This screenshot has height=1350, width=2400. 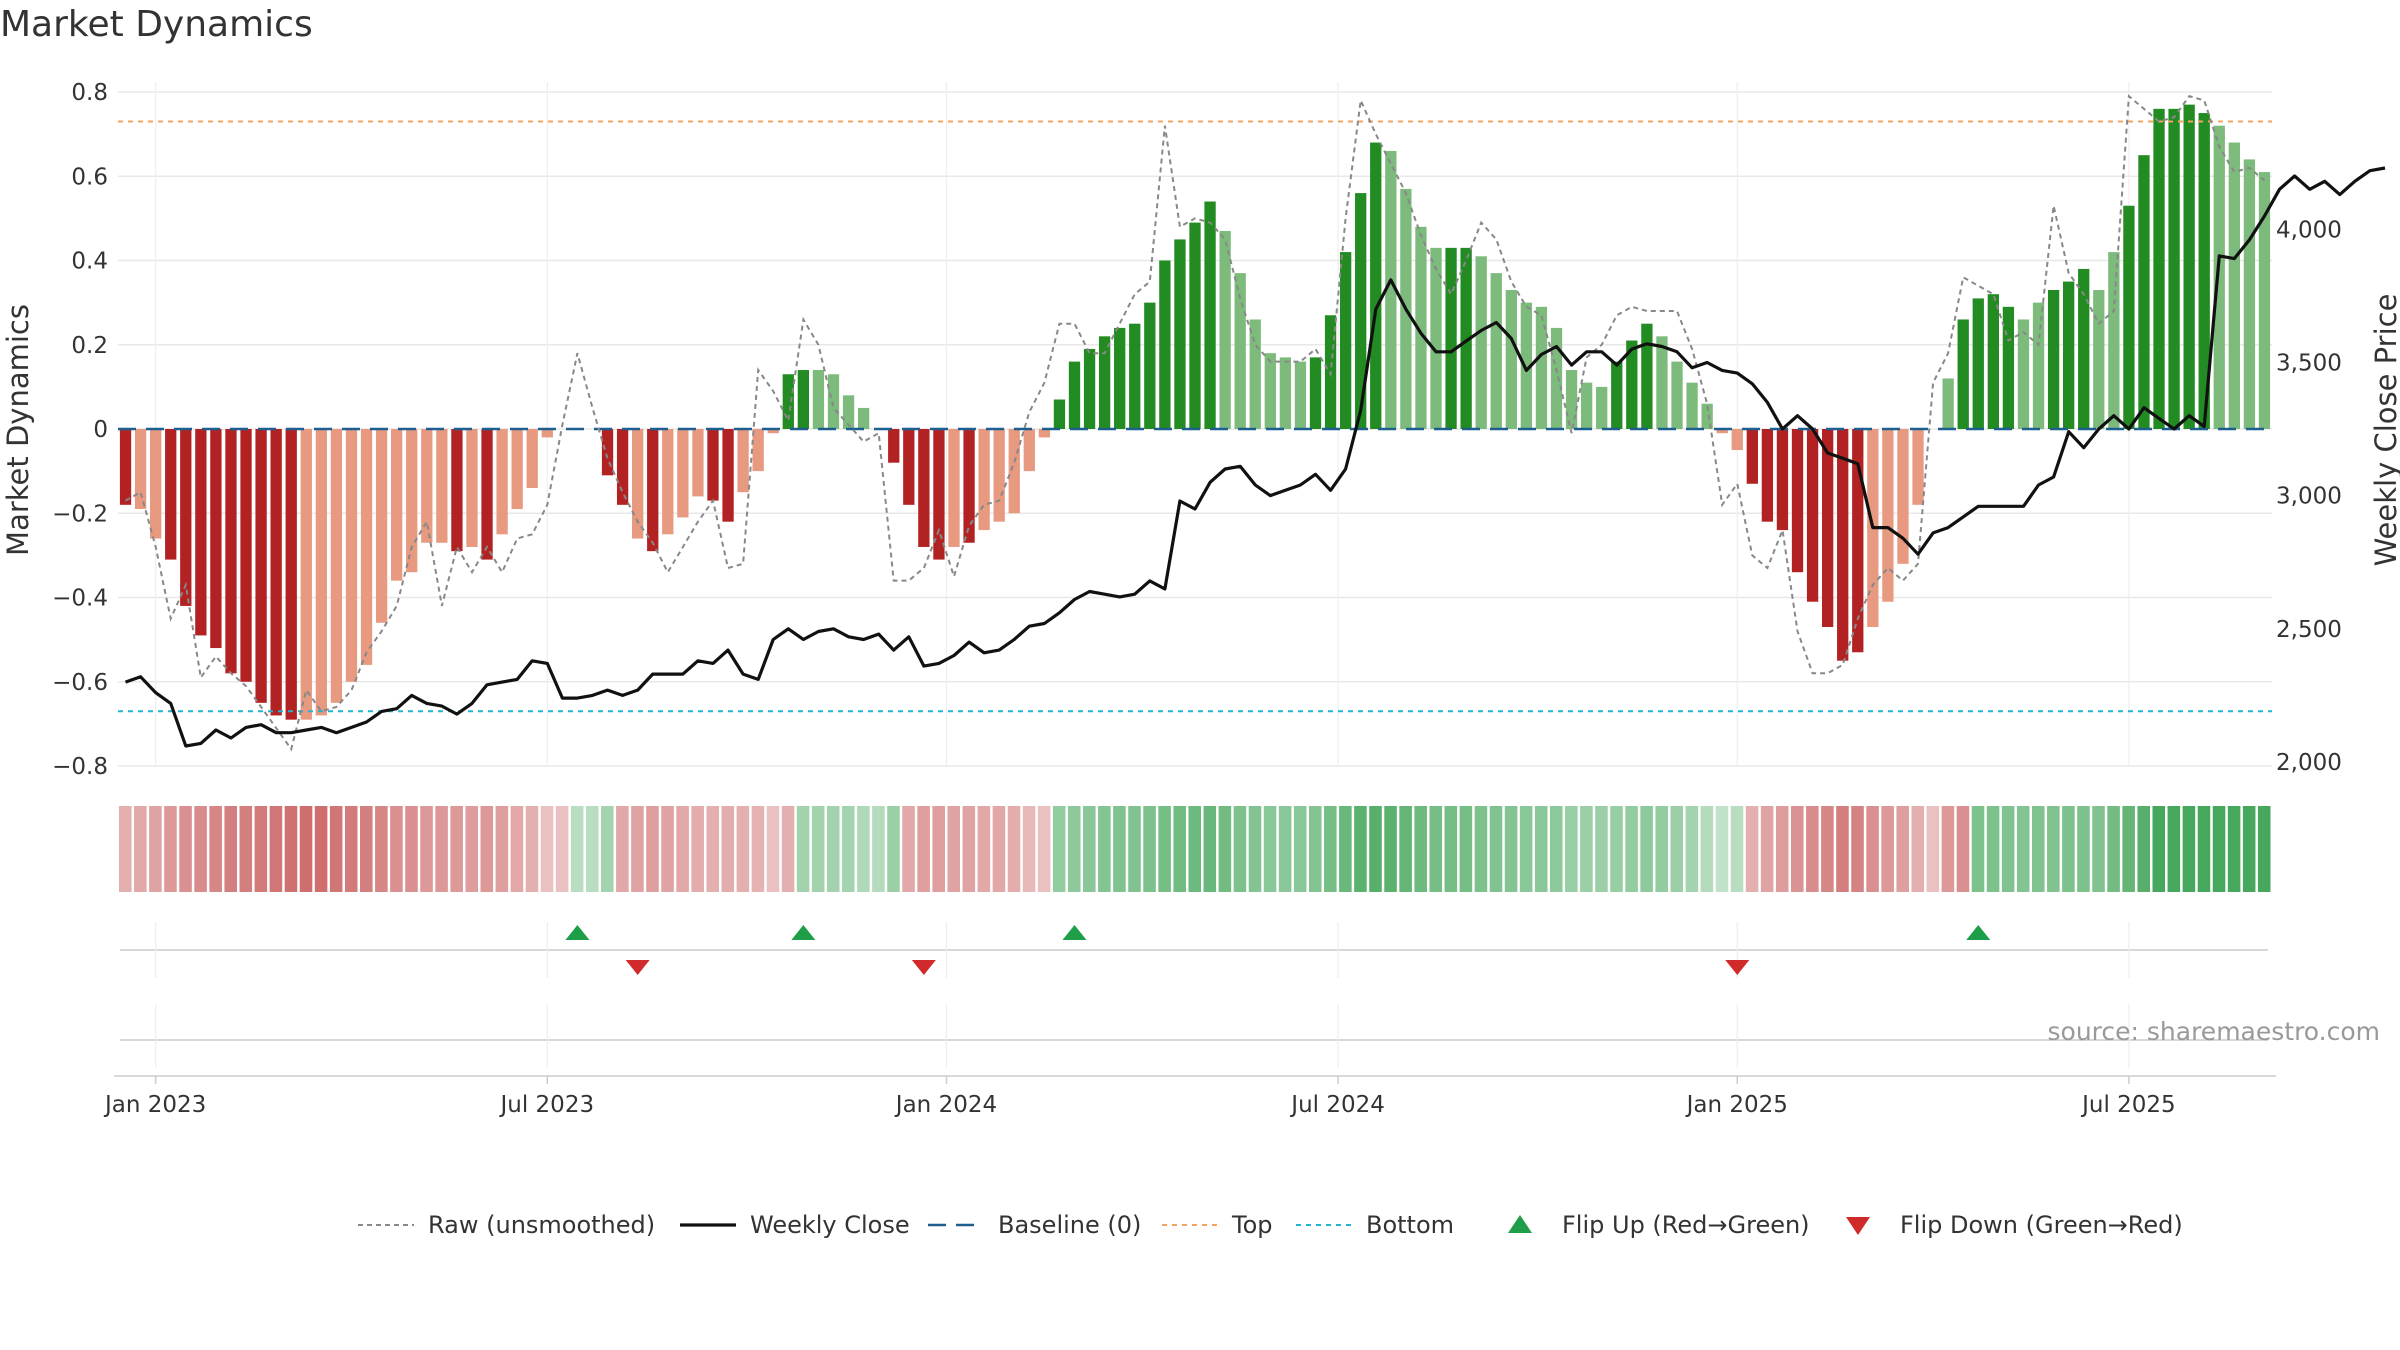 What do you see at coordinates (1194, 995) in the screenshot?
I see `flip-panel` at bounding box center [1194, 995].